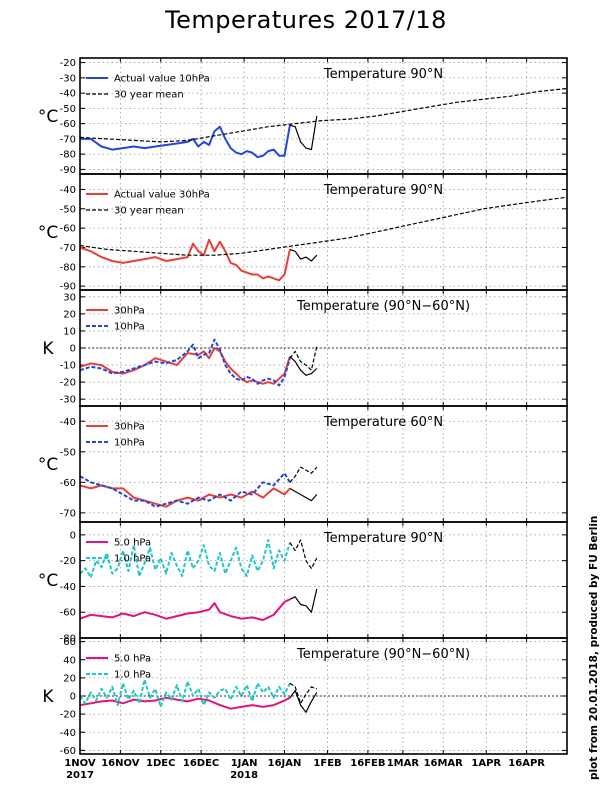 The image size is (612, 792). I want to click on x-tick-label: 1FEB, so click(327, 763).